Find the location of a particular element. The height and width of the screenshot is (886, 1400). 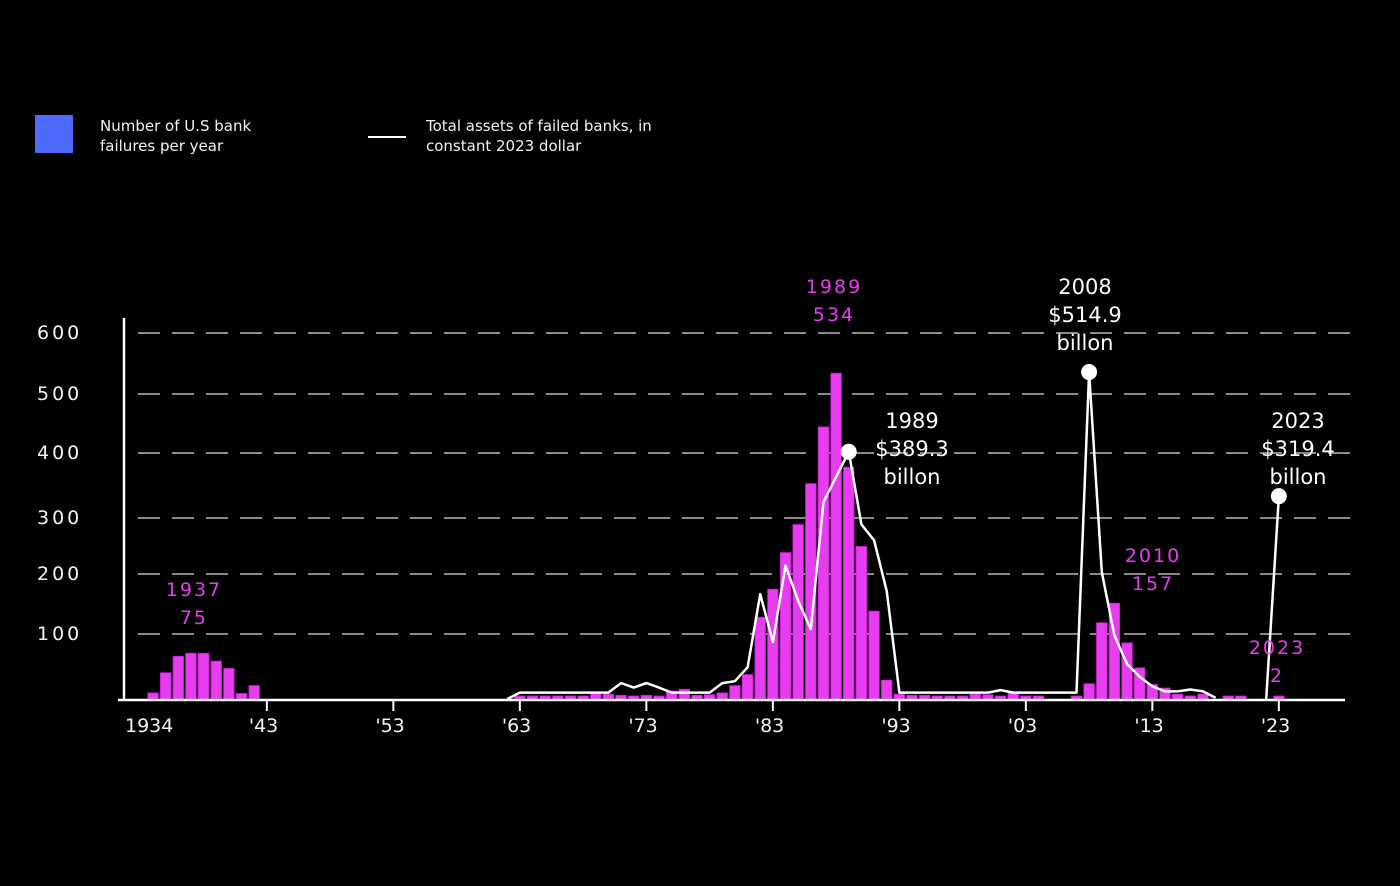

bar-1964 is located at coordinates (532, 697).